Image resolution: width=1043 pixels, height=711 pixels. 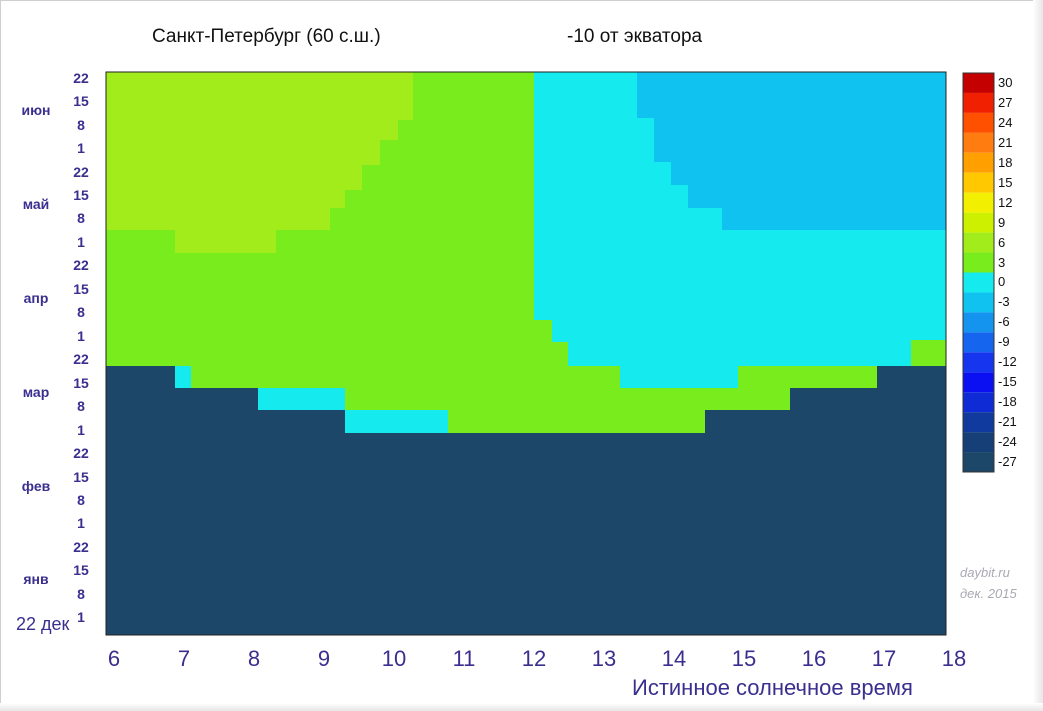 What do you see at coordinates (36, 485) in the screenshot?
I see `y-month-label: фев` at bounding box center [36, 485].